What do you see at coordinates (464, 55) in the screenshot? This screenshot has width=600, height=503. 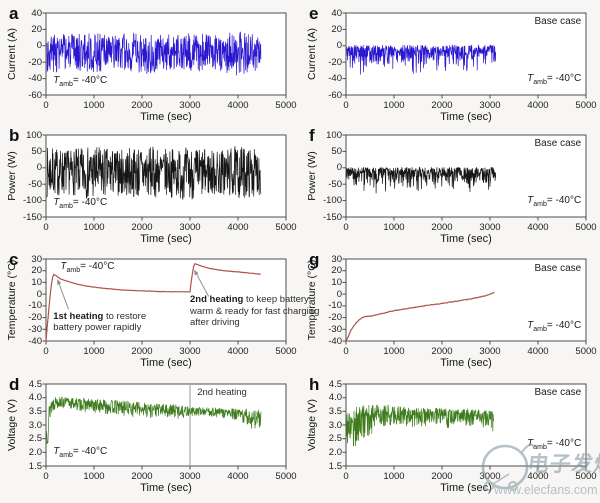 I see `plot-e` at bounding box center [464, 55].